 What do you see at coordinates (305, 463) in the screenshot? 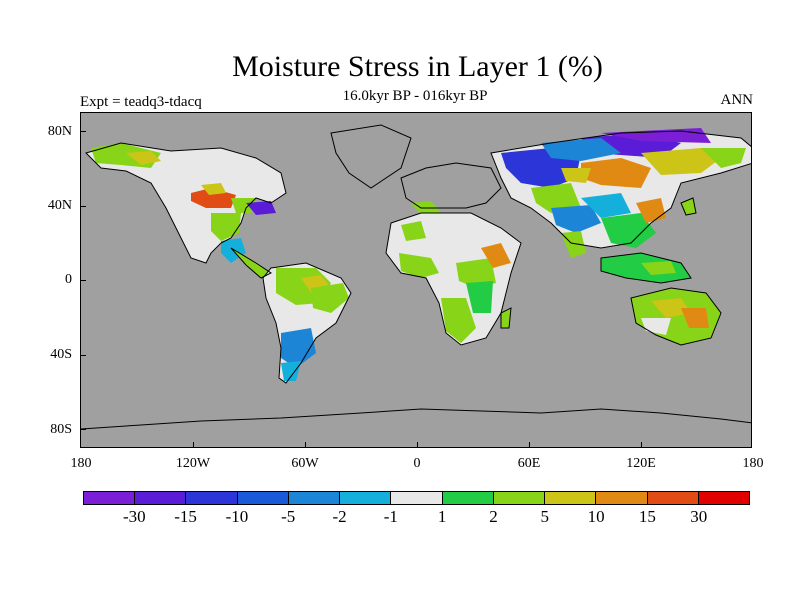
I see `lon-label-60w: 60W` at bounding box center [305, 463].